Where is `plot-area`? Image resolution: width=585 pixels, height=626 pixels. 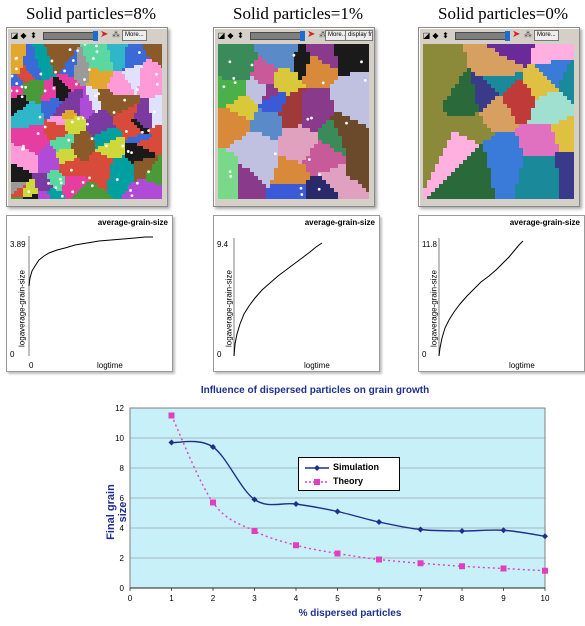
plot-area is located at coordinates (90, 296).